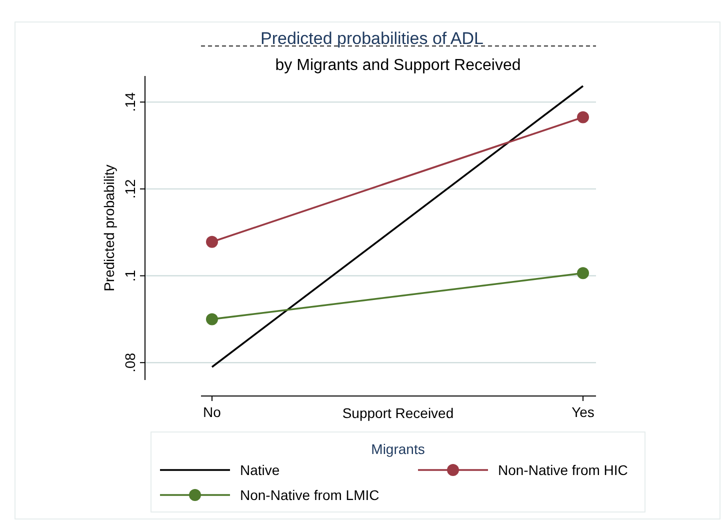 The image size is (725, 531). I want to click on x-tick-label: Yes, so click(583, 412).